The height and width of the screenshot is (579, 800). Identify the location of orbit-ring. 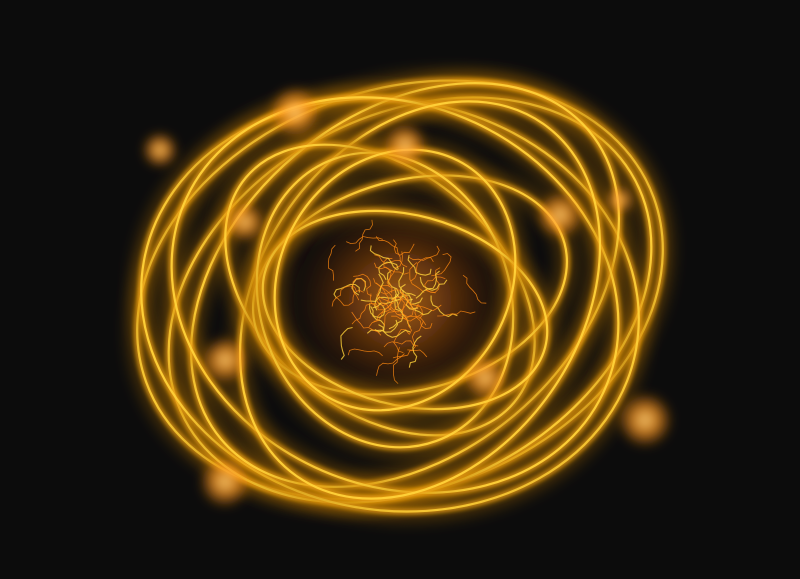
(395, 280).